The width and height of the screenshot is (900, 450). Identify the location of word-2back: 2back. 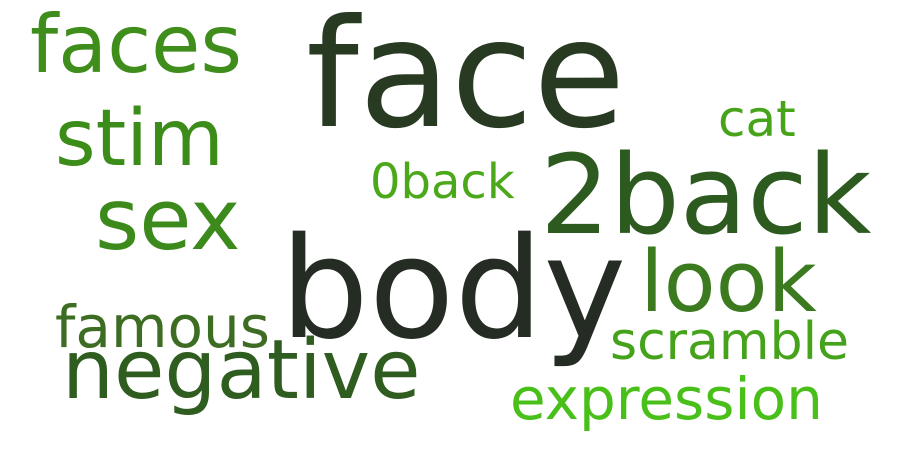
(706, 195).